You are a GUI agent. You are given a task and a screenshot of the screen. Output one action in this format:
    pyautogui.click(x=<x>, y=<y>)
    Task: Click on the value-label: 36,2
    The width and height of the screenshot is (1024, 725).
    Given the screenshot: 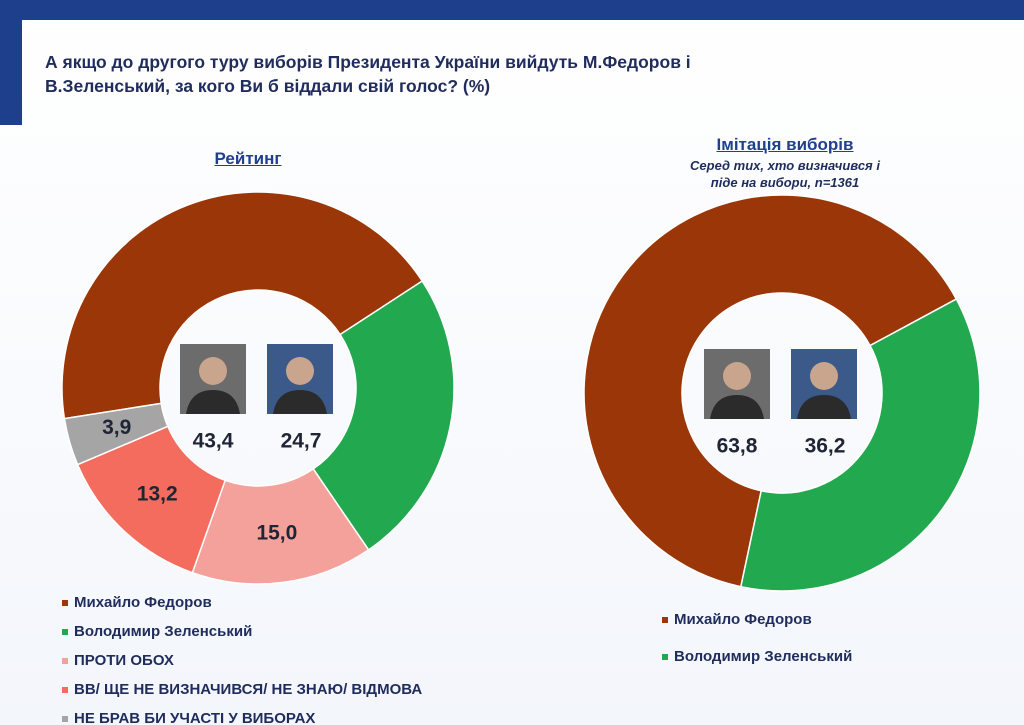 What is the action you would take?
    pyautogui.click(x=825, y=446)
    